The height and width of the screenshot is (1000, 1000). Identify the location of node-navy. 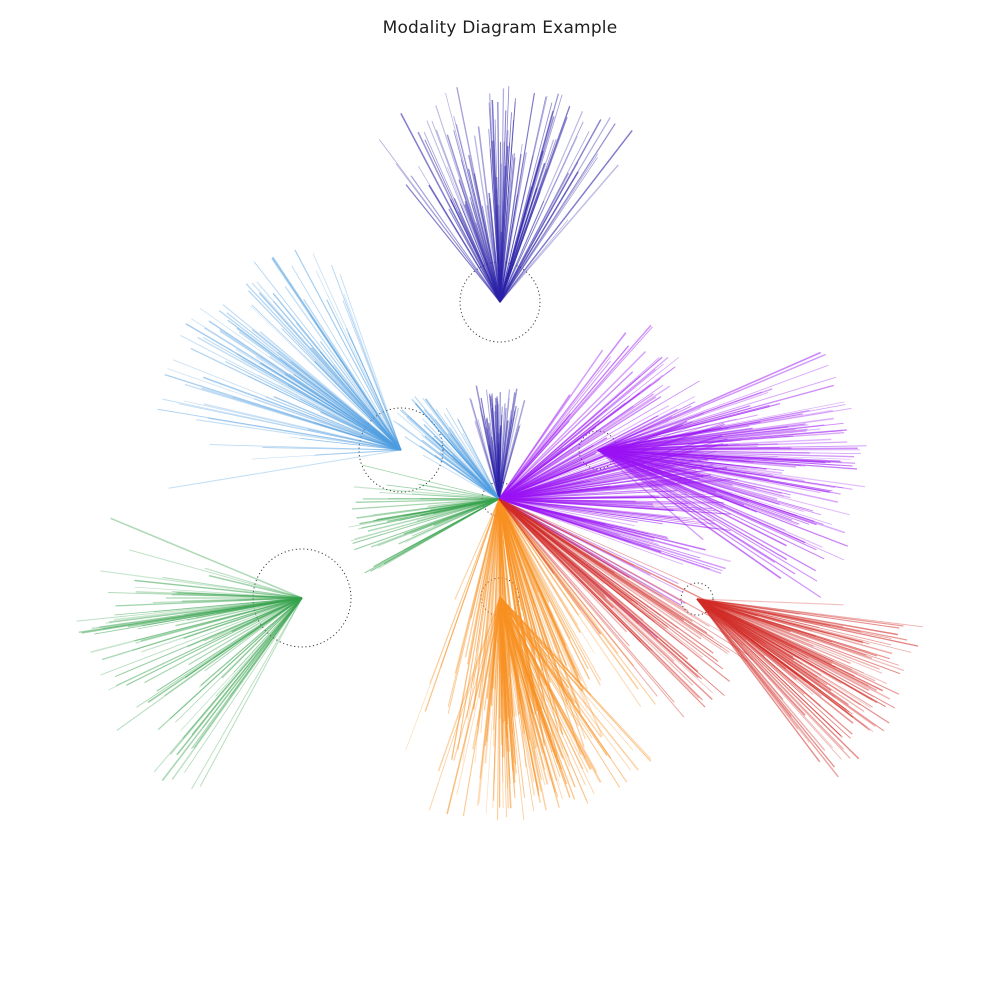
(505, 214).